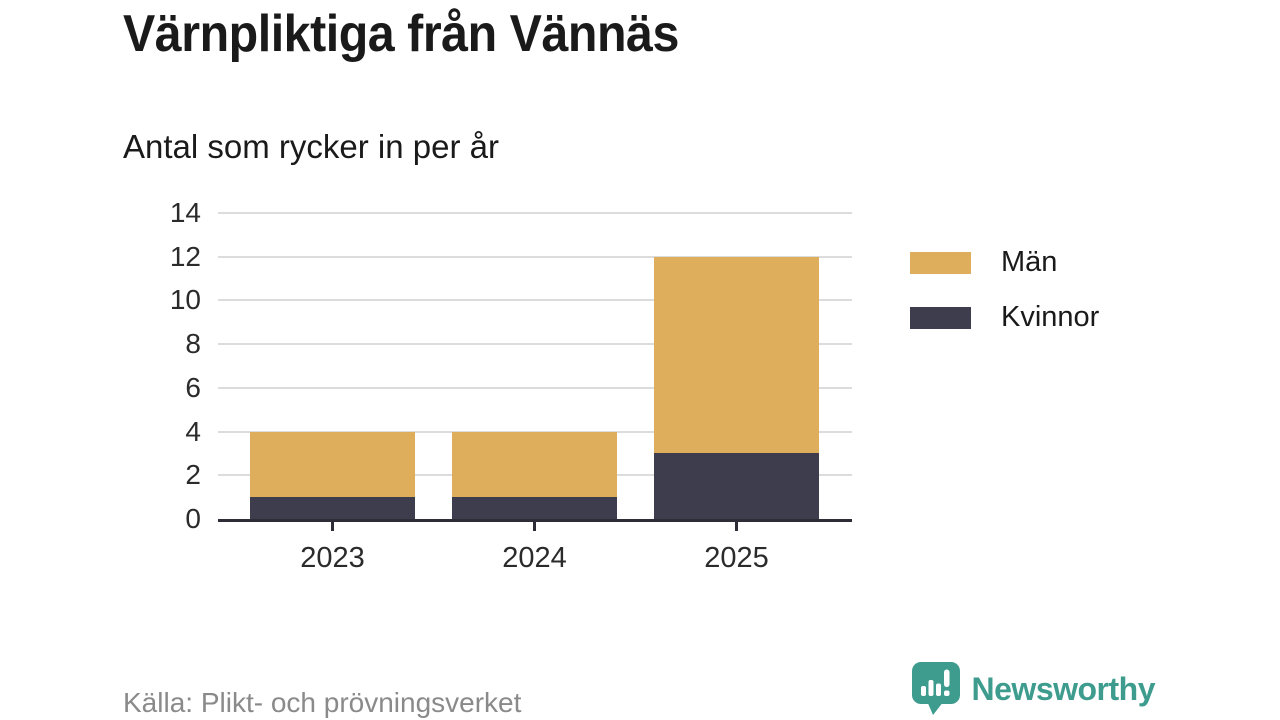  What do you see at coordinates (322, 702) in the screenshot?
I see `source-note: Källa: Plikt- och prövningsverket` at bounding box center [322, 702].